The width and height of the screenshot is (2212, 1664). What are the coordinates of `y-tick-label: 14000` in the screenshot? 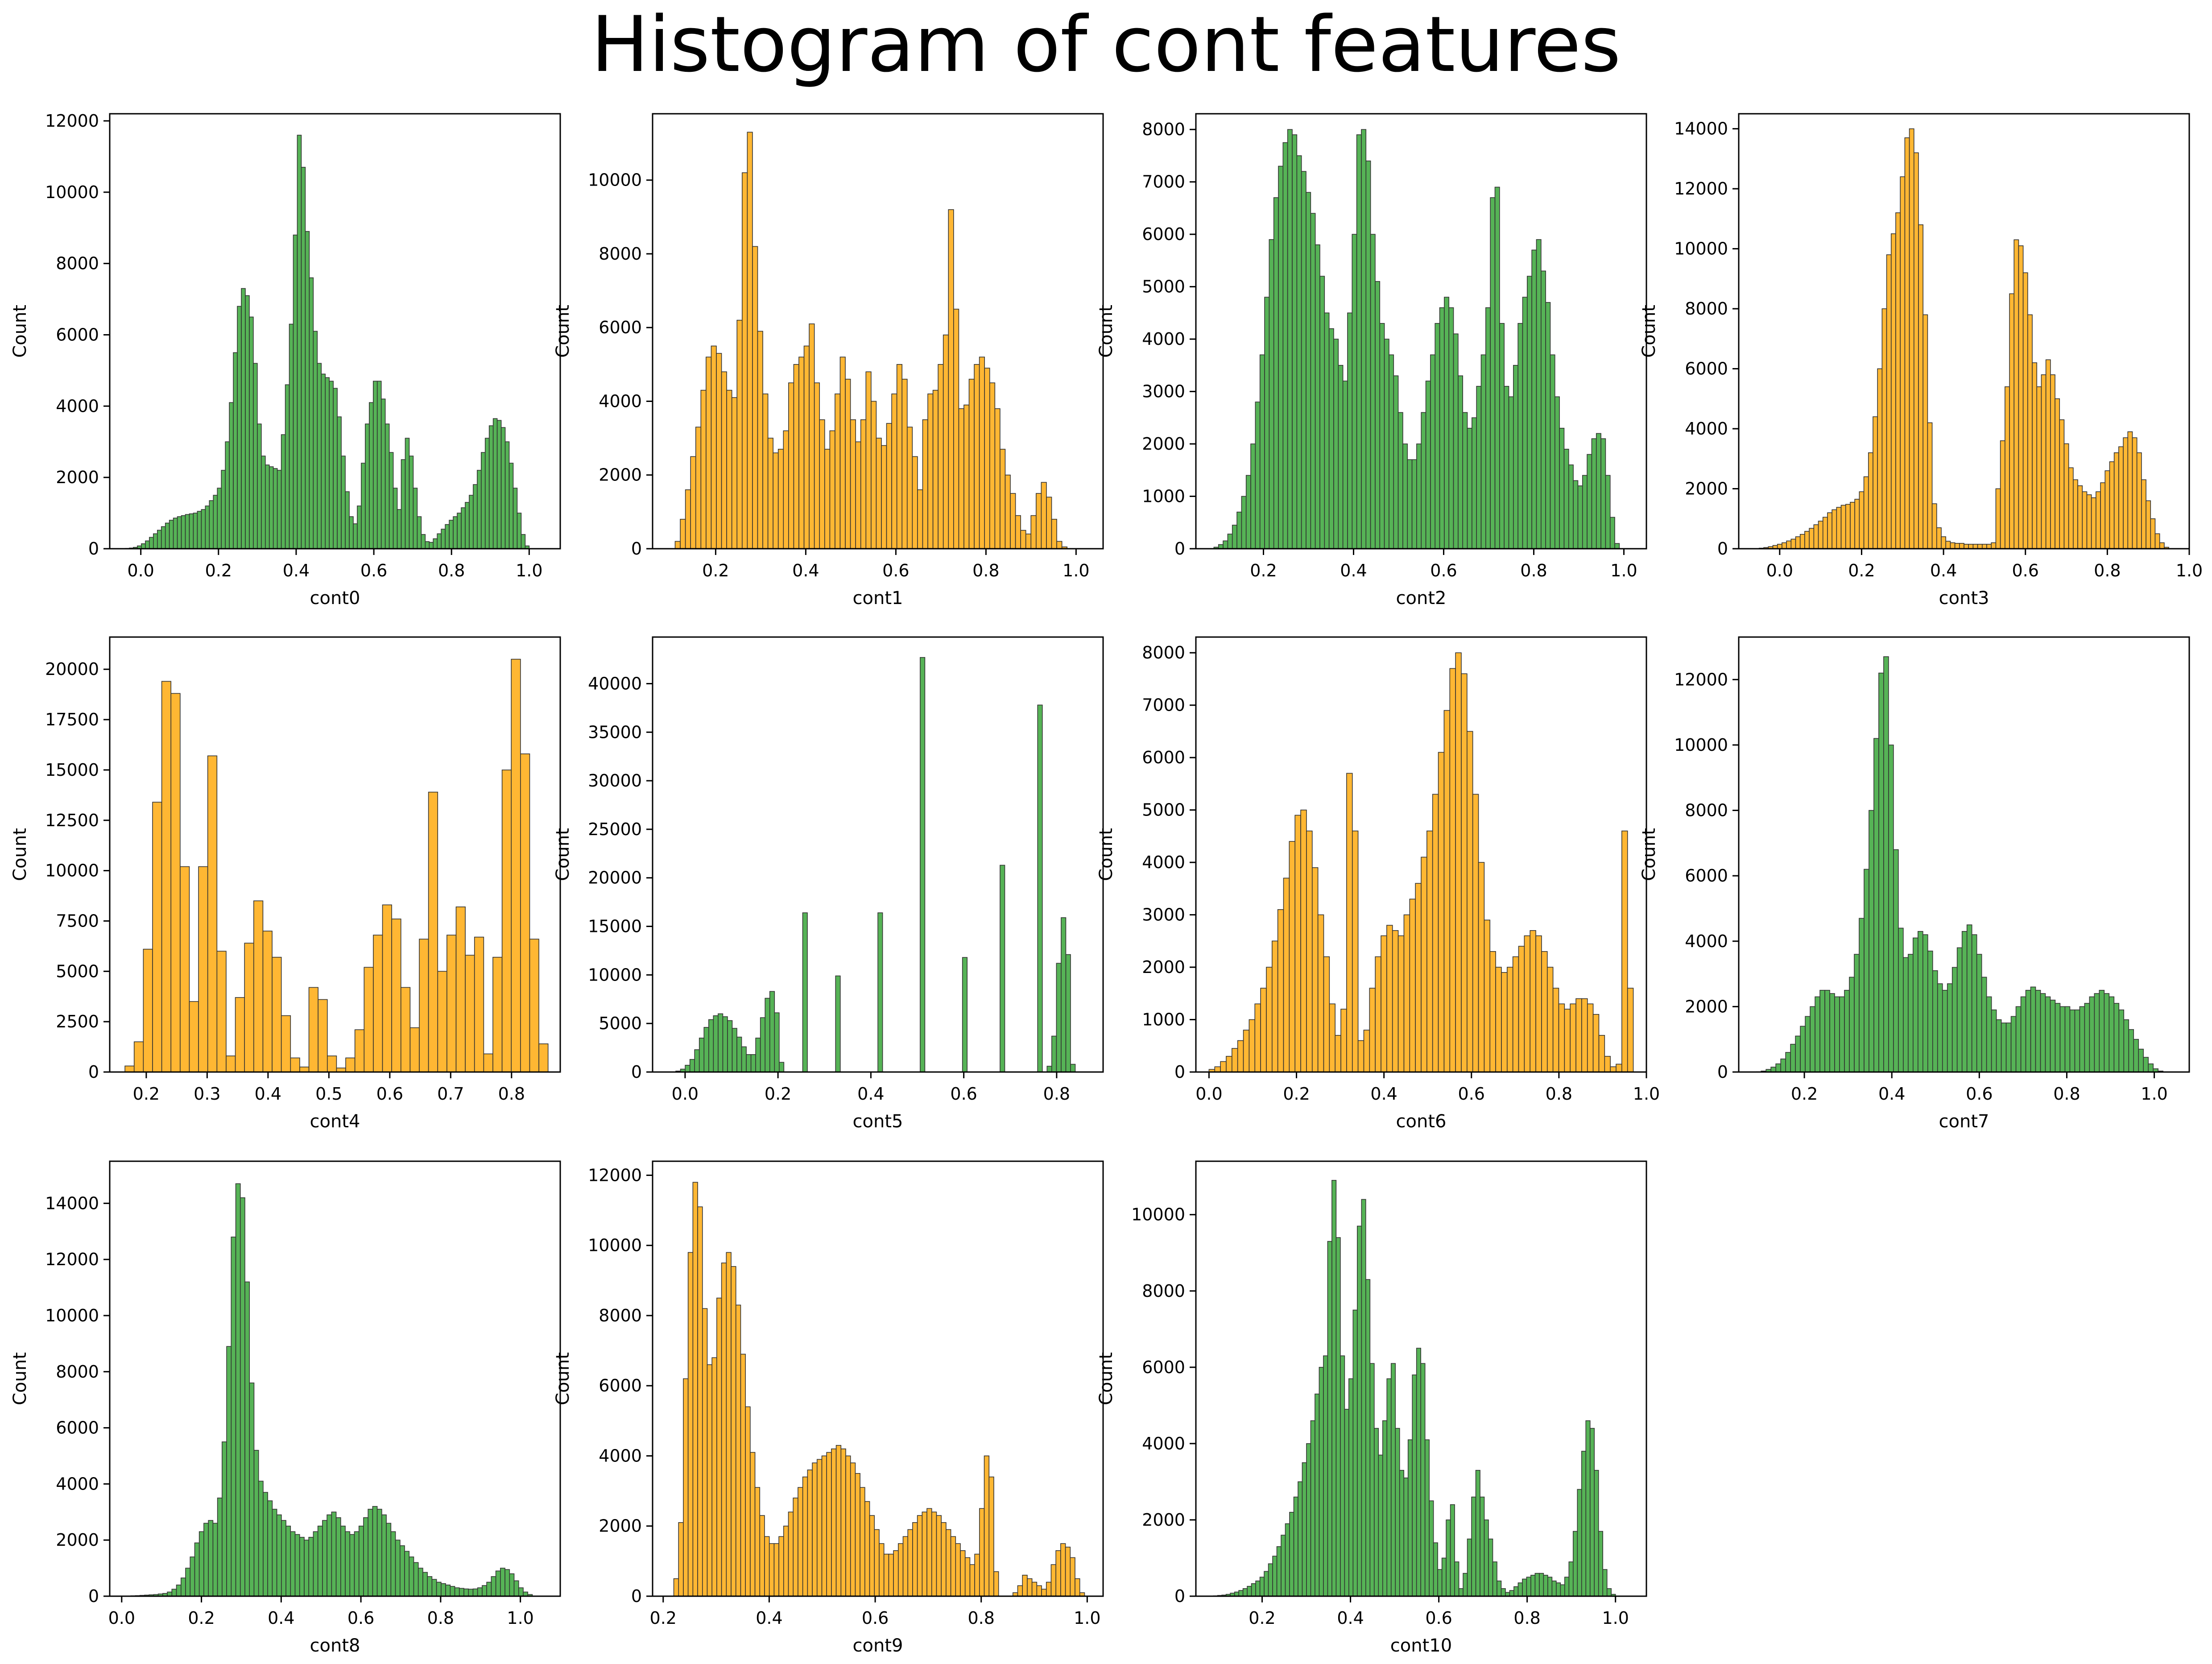 It's located at (1701, 129).